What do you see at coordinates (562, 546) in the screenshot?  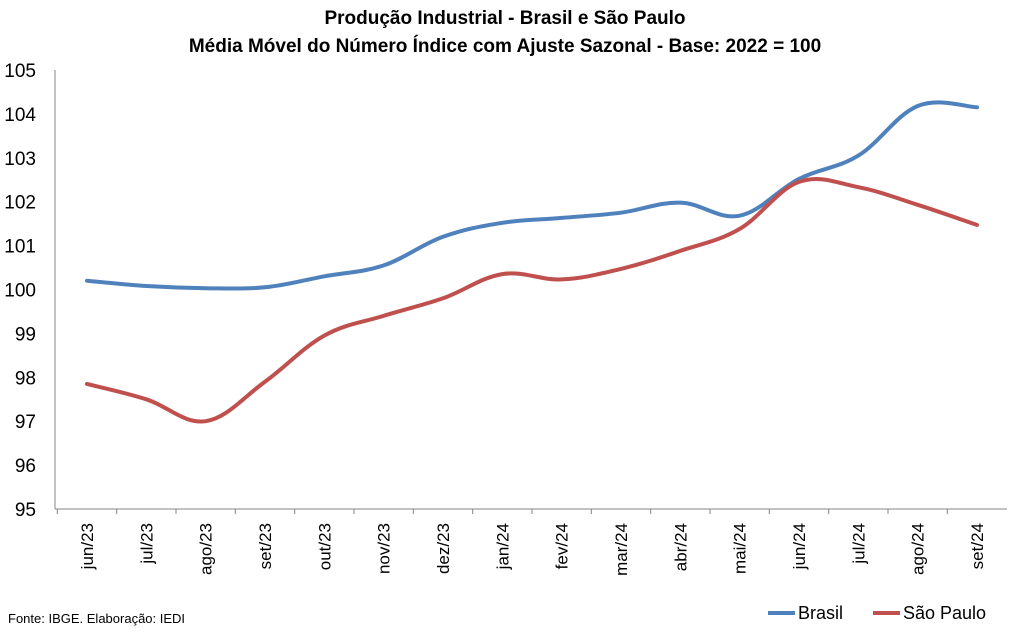 I see `x-tick-label: fev/24` at bounding box center [562, 546].